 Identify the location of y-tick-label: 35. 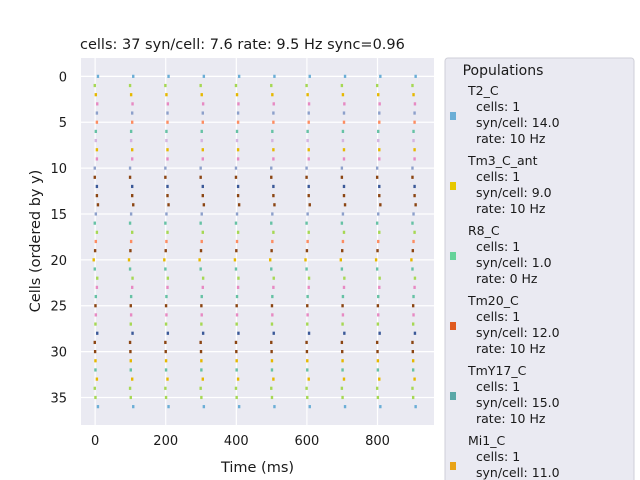
(58, 398).